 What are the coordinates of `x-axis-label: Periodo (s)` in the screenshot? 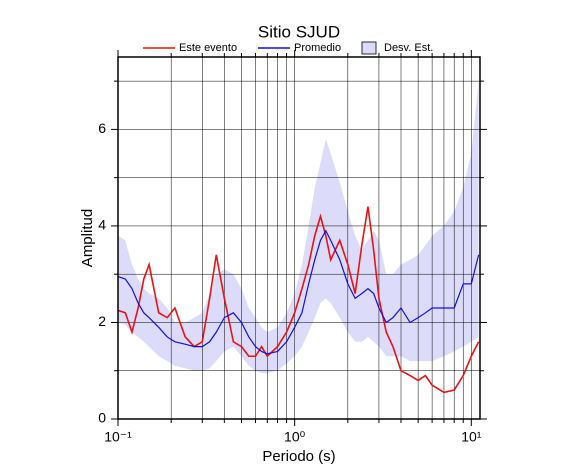 It's located at (298, 456).